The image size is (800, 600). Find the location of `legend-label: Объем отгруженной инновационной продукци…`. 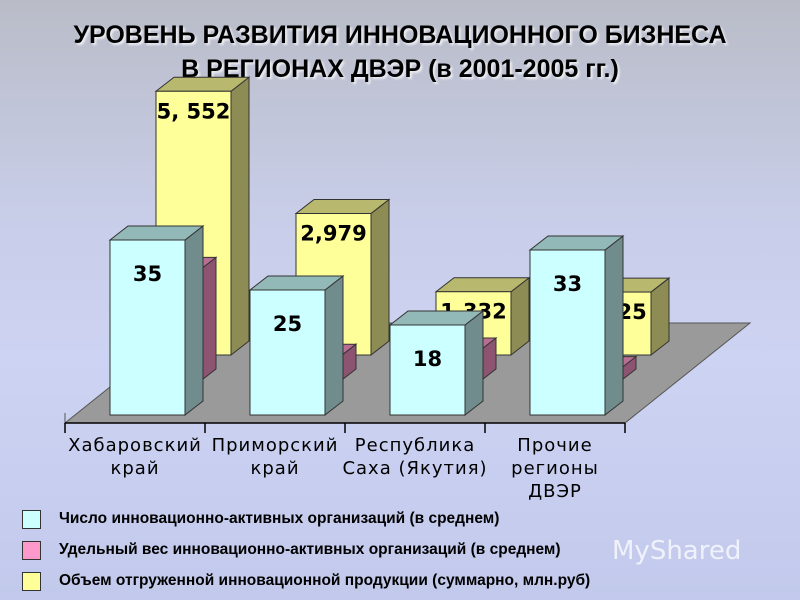

legend-label: Объем отгруженной инновационной продукци… is located at coordinates (325, 580).